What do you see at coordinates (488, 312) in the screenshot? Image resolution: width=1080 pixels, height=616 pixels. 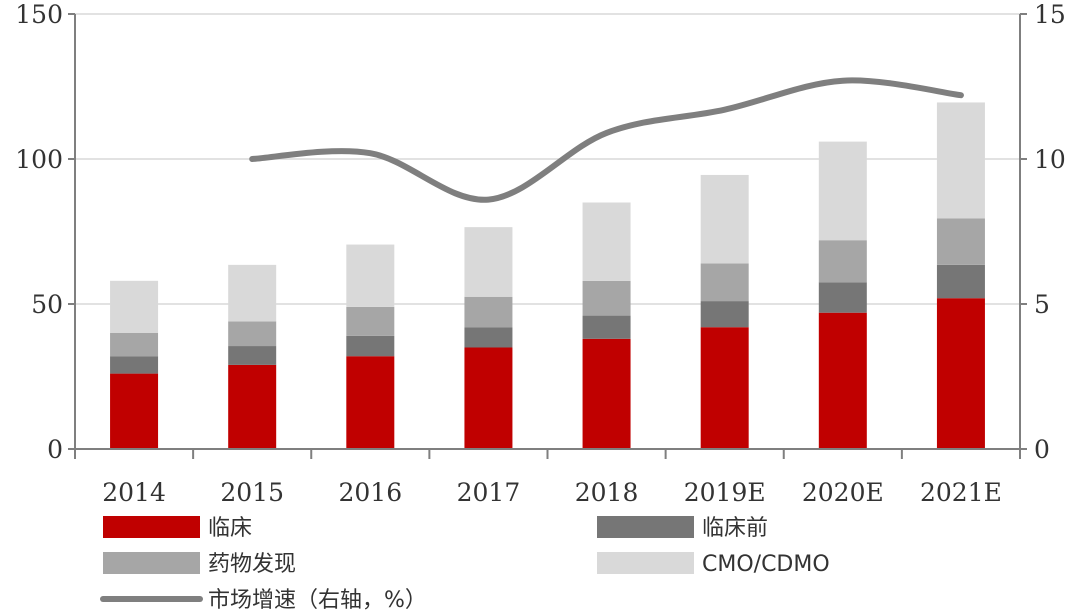 I see `bar-药物发现-2017` at bounding box center [488, 312].